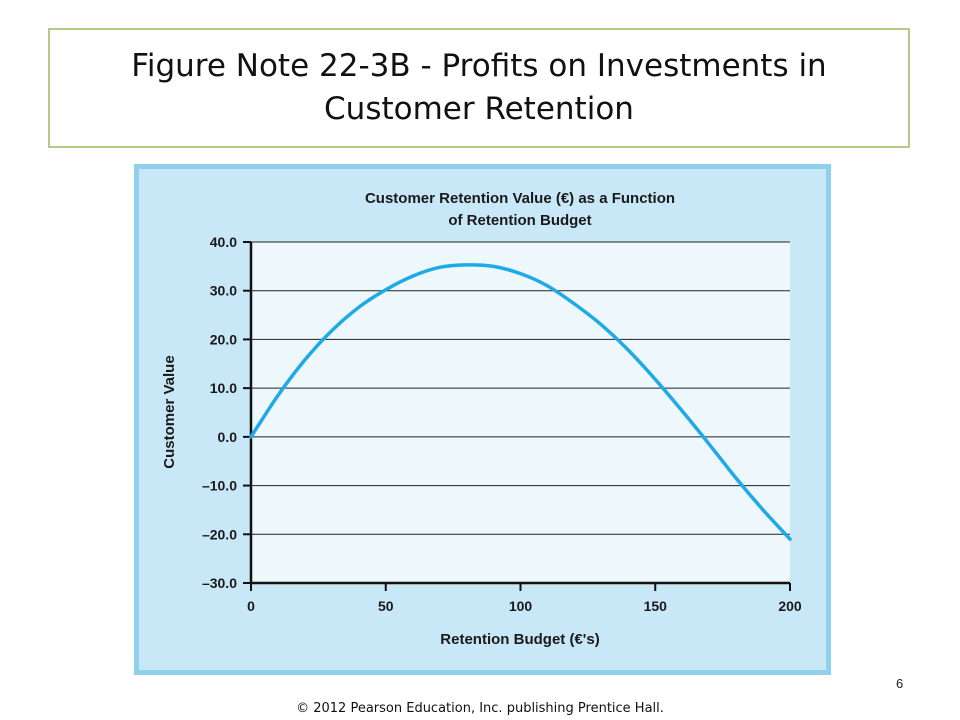  What do you see at coordinates (223, 291) in the screenshot?
I see `y-tick-label: 30.0` at bounding box center [223, 291].